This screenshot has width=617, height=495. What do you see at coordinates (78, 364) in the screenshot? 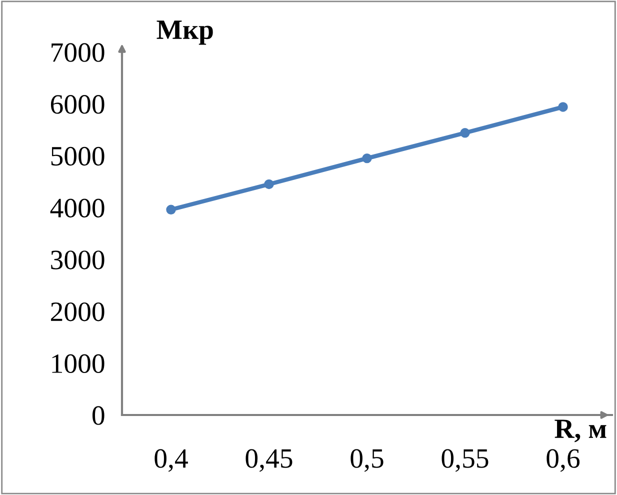
I see `y-tick-label: 1000` at bounding box center [78, 364].